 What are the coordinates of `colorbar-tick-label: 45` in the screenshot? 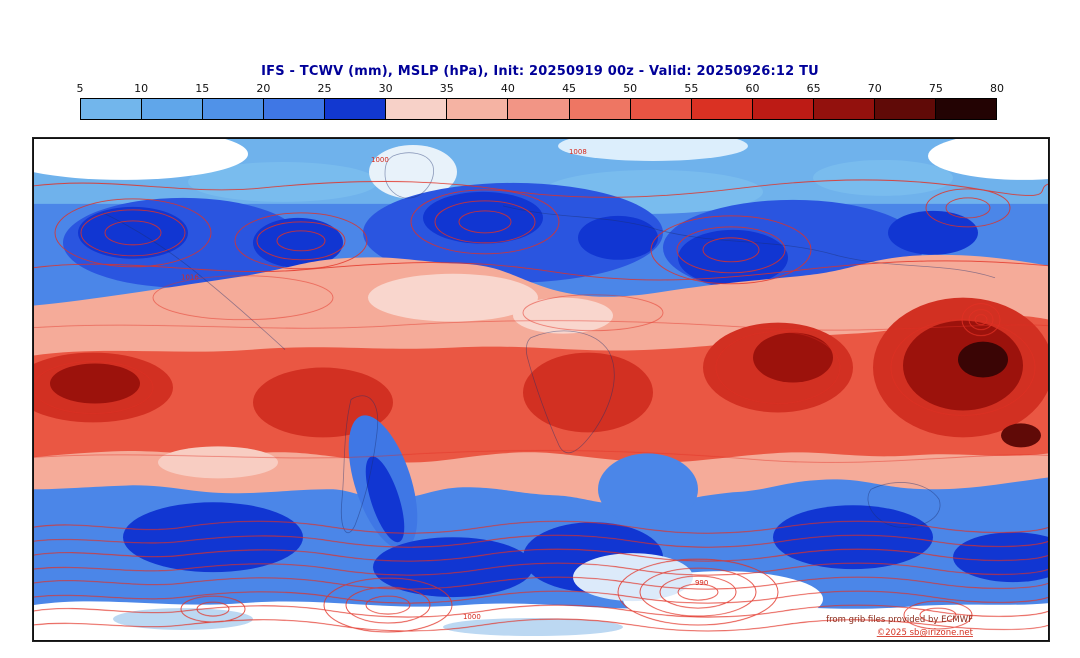 It's located at (569, 88).